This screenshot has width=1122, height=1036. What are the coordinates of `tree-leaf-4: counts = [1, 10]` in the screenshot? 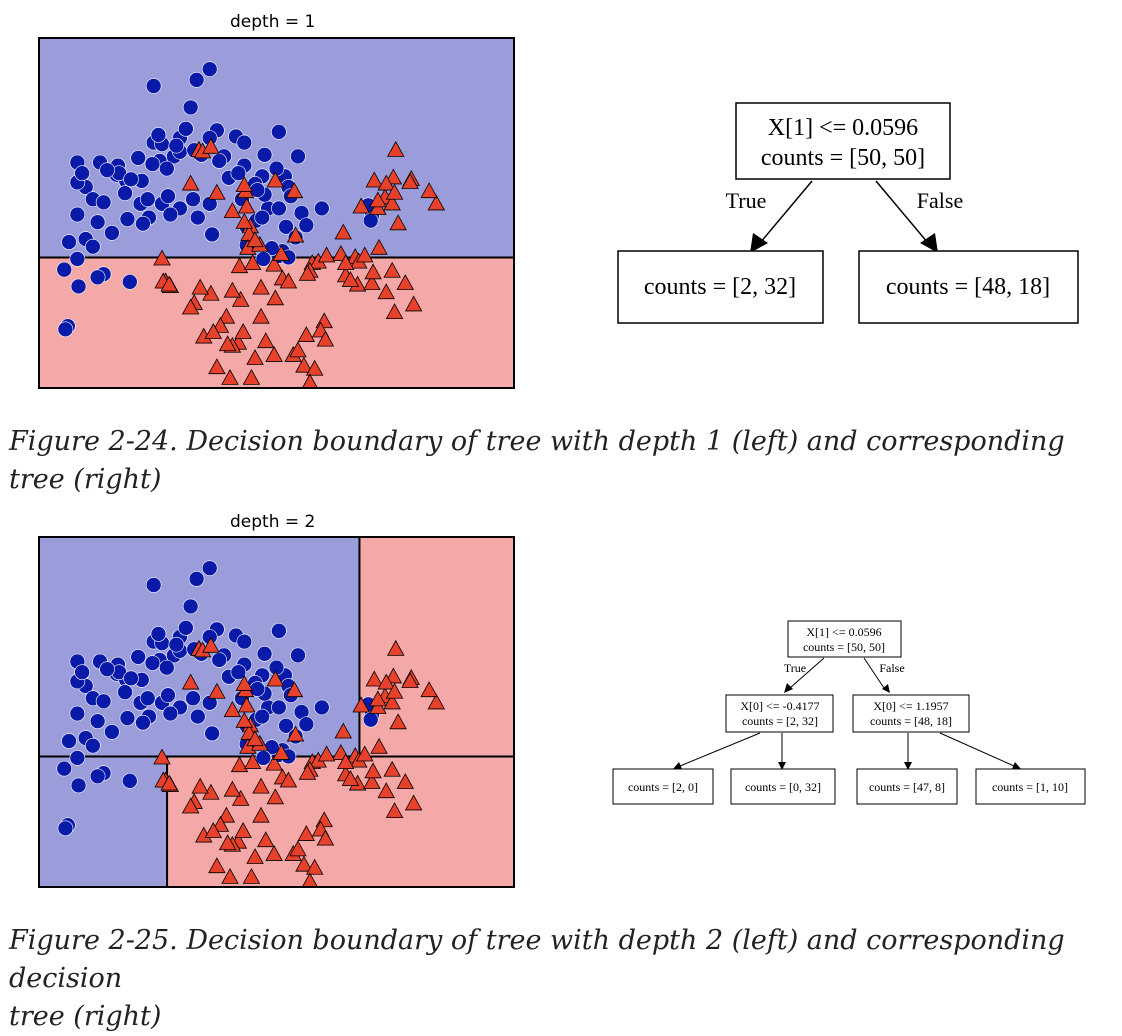 It's located at (1030, 786).